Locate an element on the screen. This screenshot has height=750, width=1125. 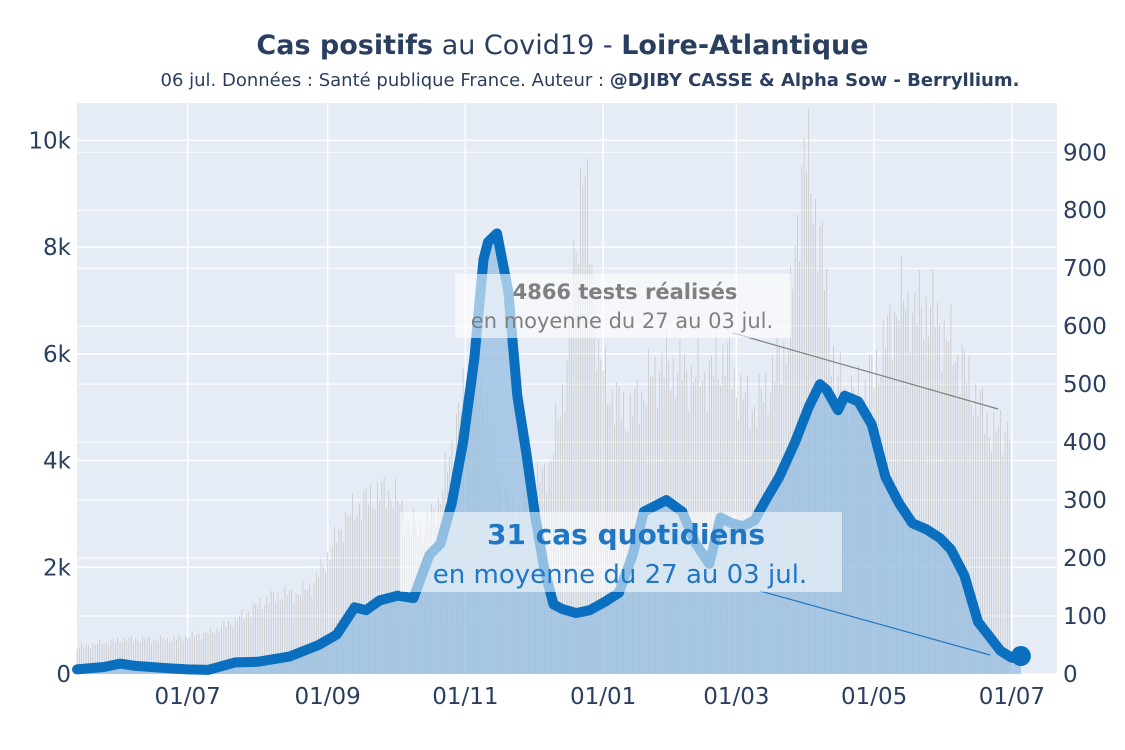
cases-annotation-title: 31 cas quotidiens is located at coordinates (626, 534).